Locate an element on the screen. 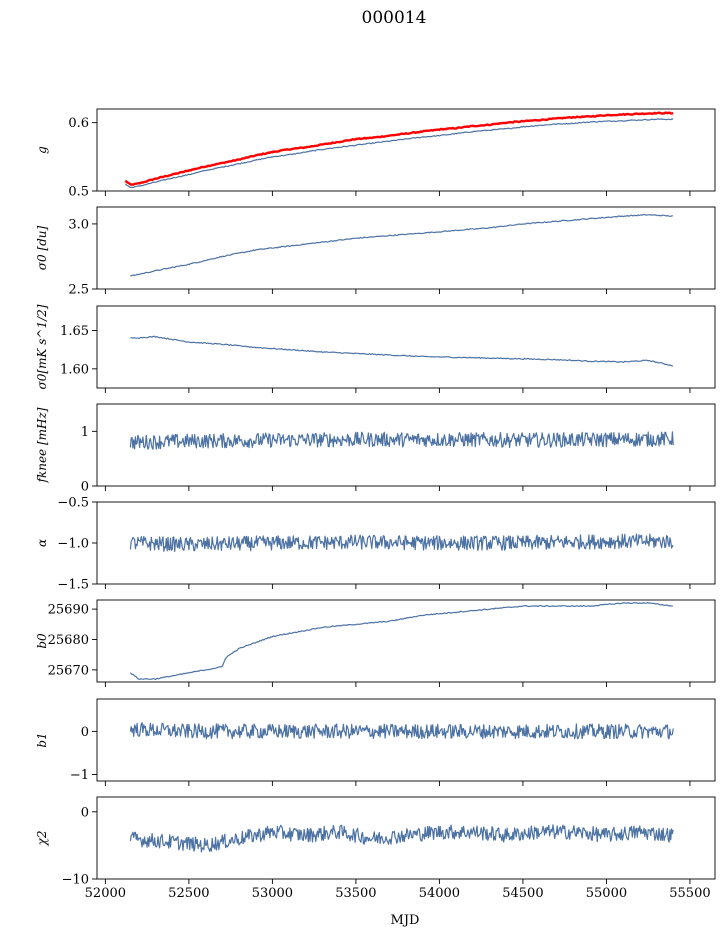 The image size is (725, 936). y-axis-label: b1 is located at coordinates (42, 739).